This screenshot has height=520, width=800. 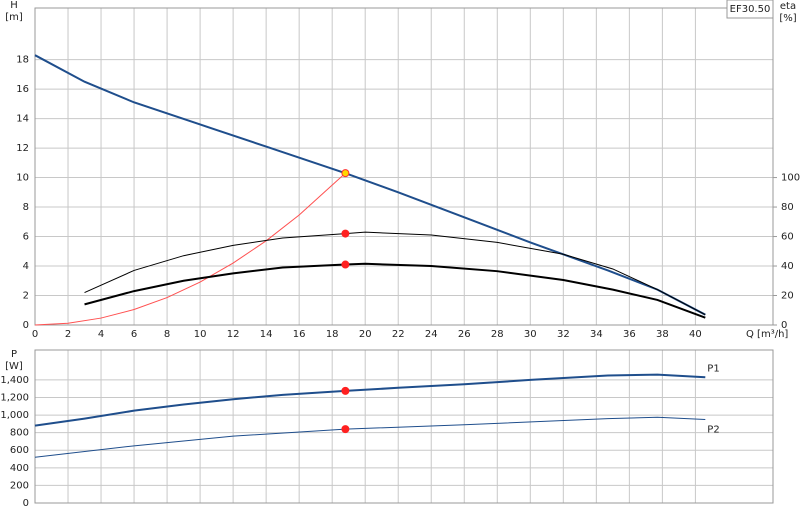 What do you see at coordinates (68, 334) in the screenshot?
I see `x-tick-label: 2` at bounding box center [68, 334].